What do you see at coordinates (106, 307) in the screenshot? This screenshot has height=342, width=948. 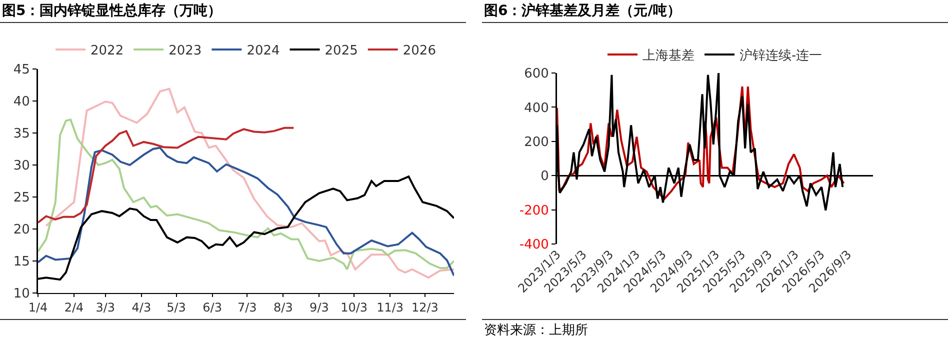 I see `x-tick-label: 3/3` at bounding box center [106, 307].